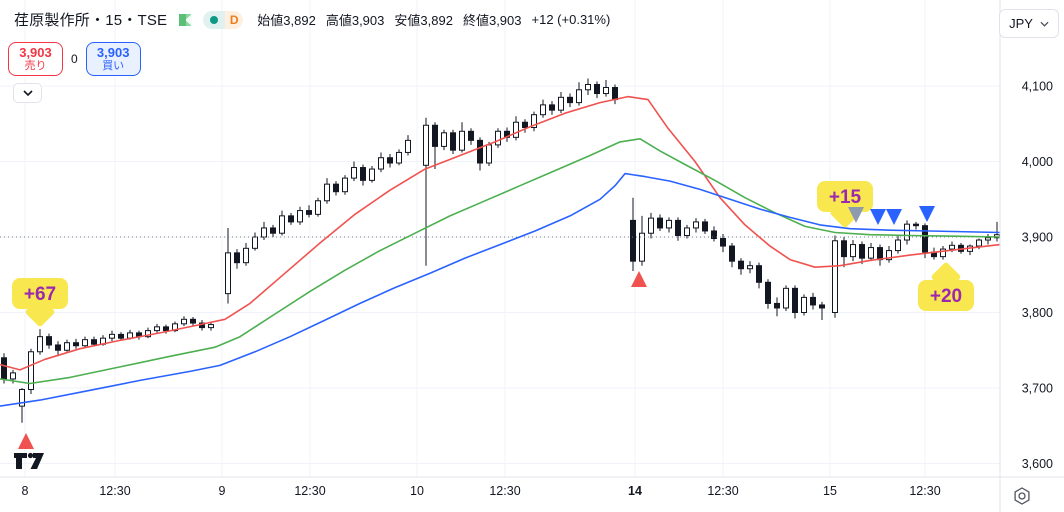  What do you see at coordinates (407, 20) in the screenshot?
I see `low-label: 安値` at bounding box center [407, 20].